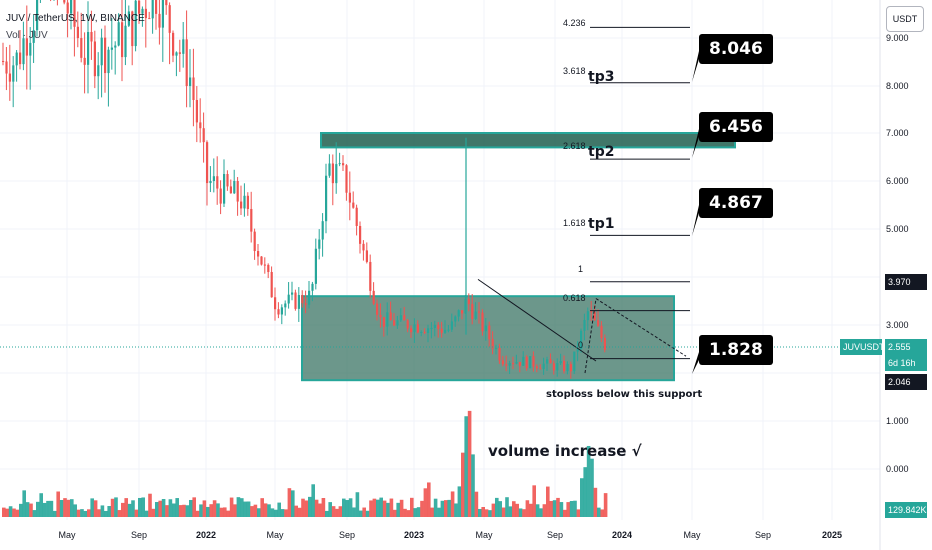  Describe the element at coordinates (565, 451) in the screenshot. I see `volume-note: volume increase √` at that location.